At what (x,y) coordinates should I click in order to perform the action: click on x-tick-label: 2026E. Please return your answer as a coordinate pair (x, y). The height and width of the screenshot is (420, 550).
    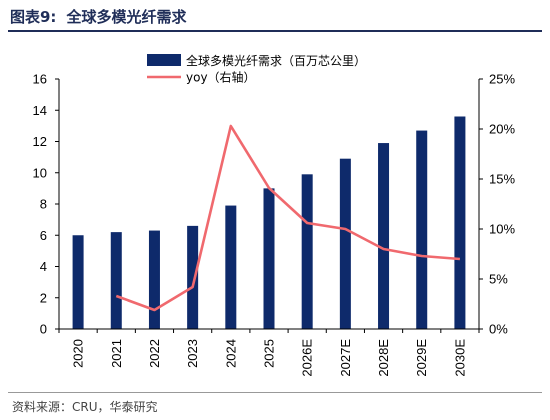
    Looking at the image, I should click on (307, 358).